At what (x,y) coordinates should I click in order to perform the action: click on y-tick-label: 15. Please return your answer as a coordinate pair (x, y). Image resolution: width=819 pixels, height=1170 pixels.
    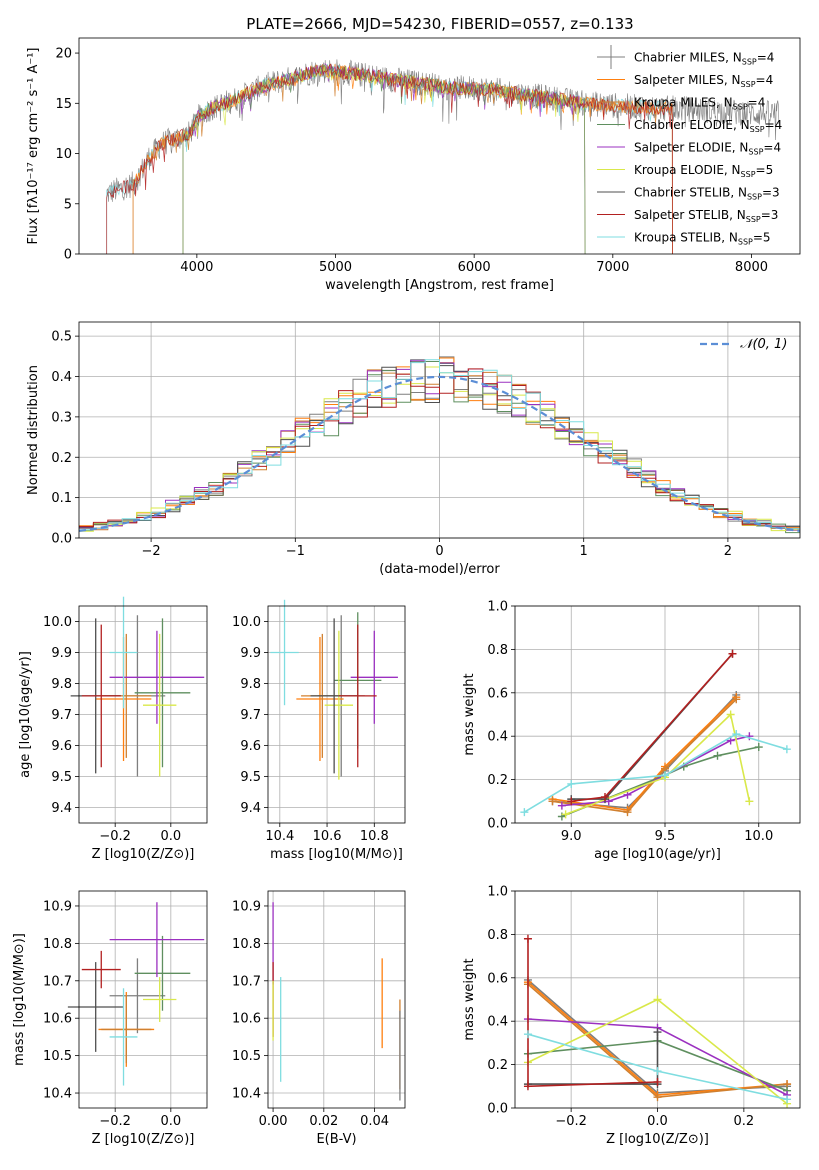
    Looking at the image, I should click on (63, 104).